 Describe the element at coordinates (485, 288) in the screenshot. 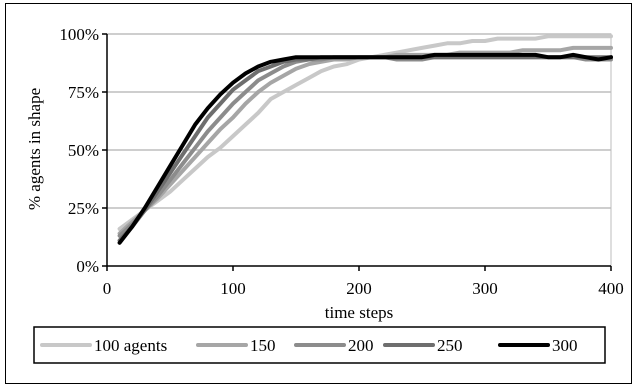

I see `x-tick-label-3: 300` at that location.